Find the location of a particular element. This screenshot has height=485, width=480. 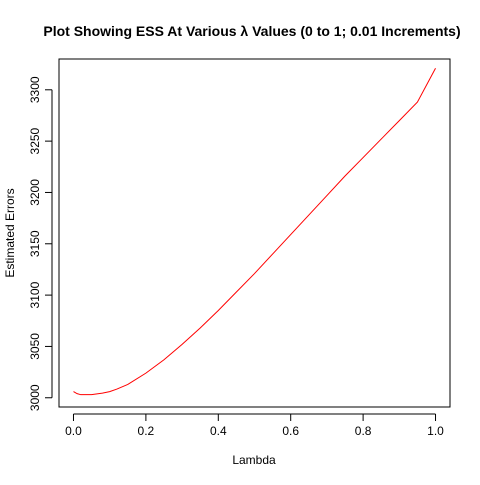

y-tick-label: 3150 is located at coordinates (35, 243).